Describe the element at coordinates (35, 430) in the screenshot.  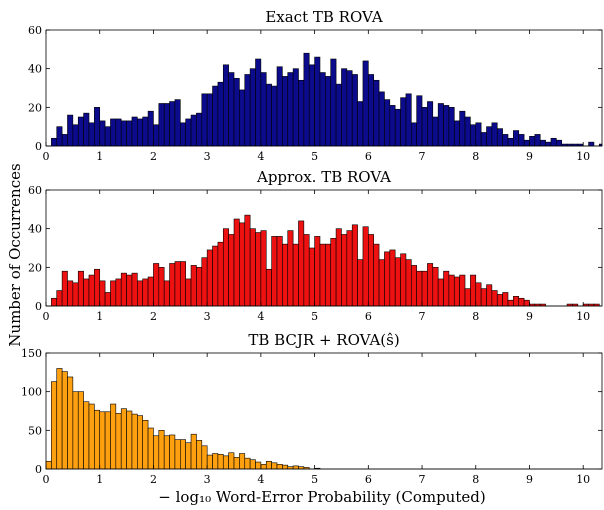
I see `y-tick-label: 50` at that location.